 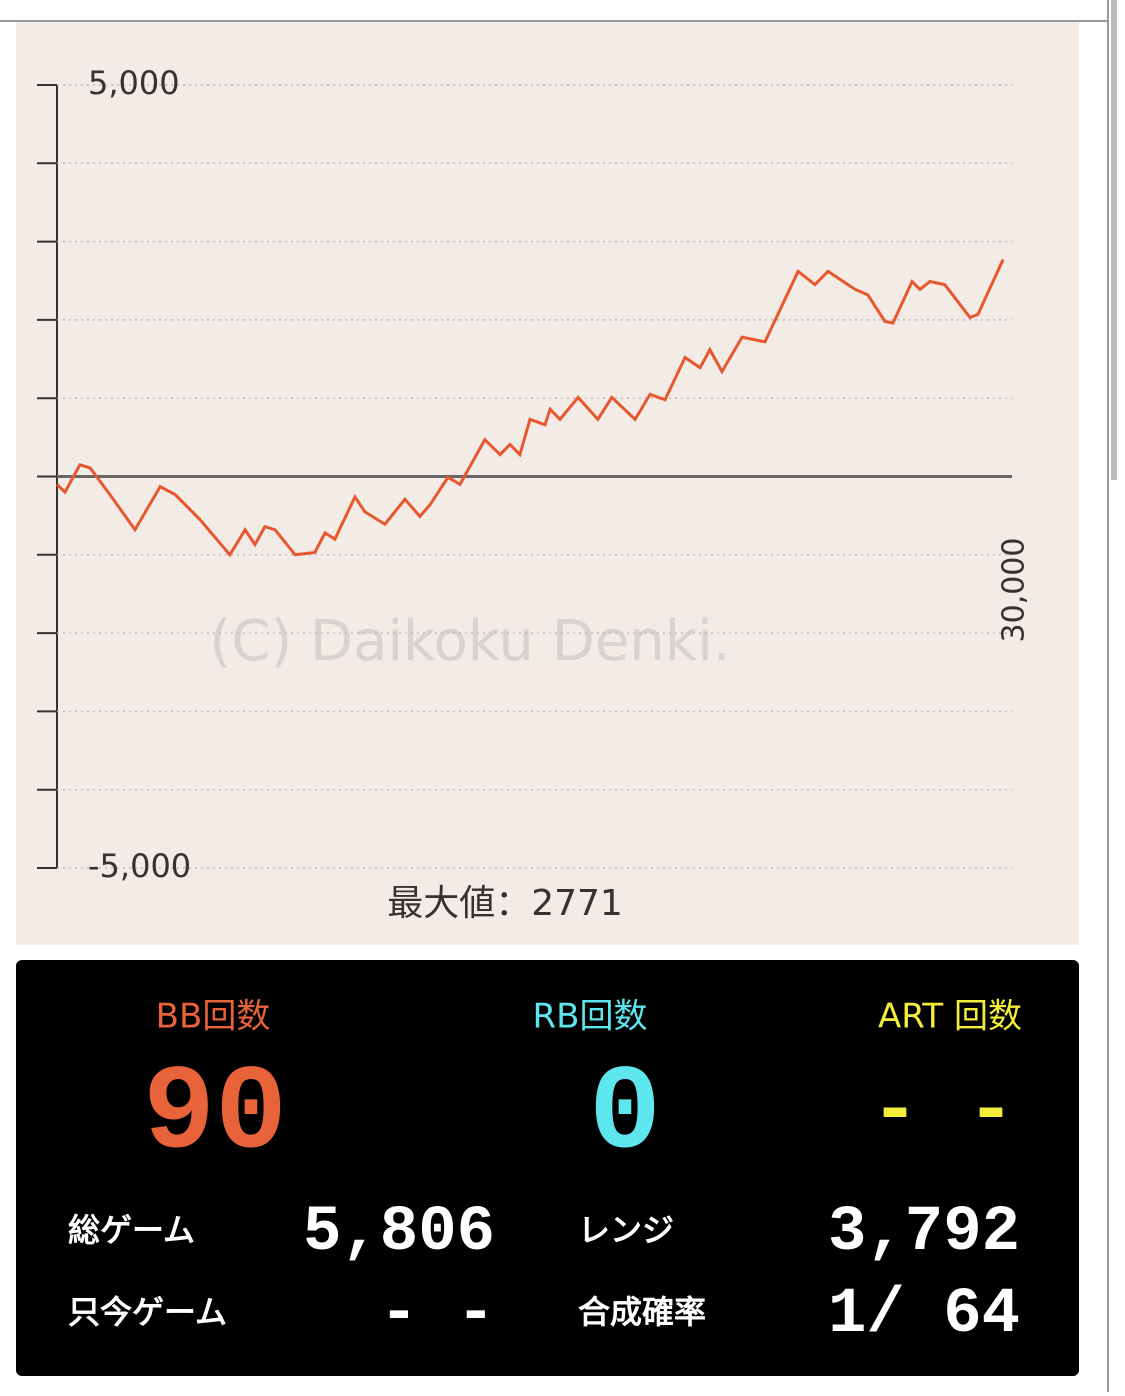 I want to click on rb-label: RB回数, so click(x=590, y=1017).